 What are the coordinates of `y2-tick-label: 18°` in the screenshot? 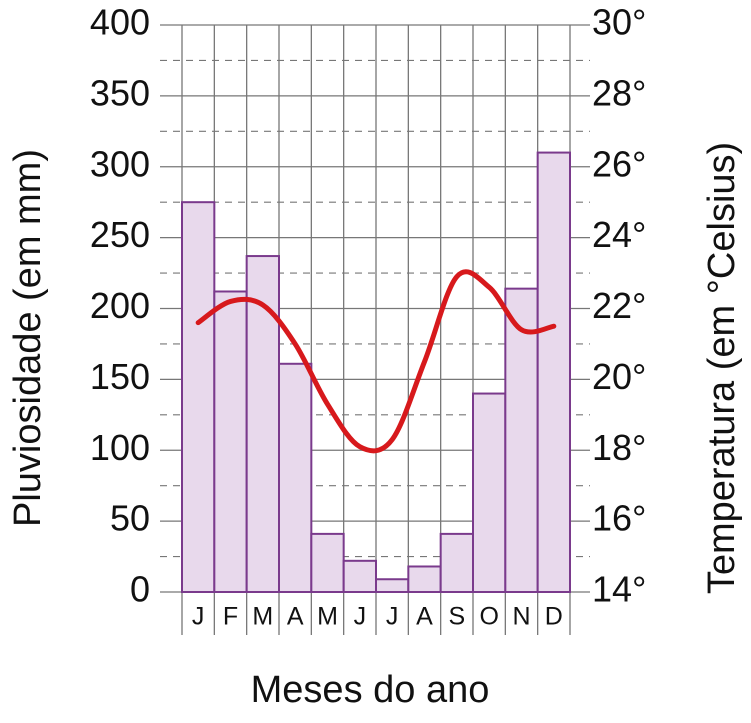 It's located at (619, 447).